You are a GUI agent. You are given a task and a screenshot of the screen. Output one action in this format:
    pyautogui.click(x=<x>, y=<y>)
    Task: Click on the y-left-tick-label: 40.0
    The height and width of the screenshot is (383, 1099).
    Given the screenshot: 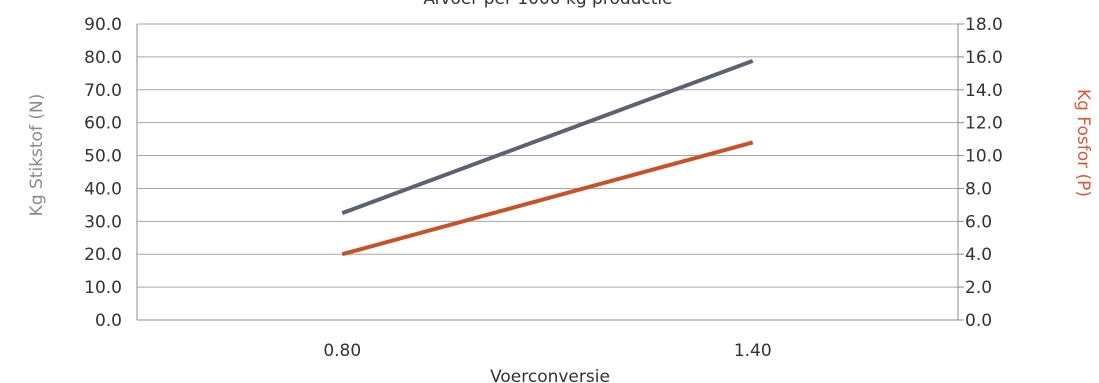 What is the action you would take?
    pyautogui.click(x=103, y=189)
    